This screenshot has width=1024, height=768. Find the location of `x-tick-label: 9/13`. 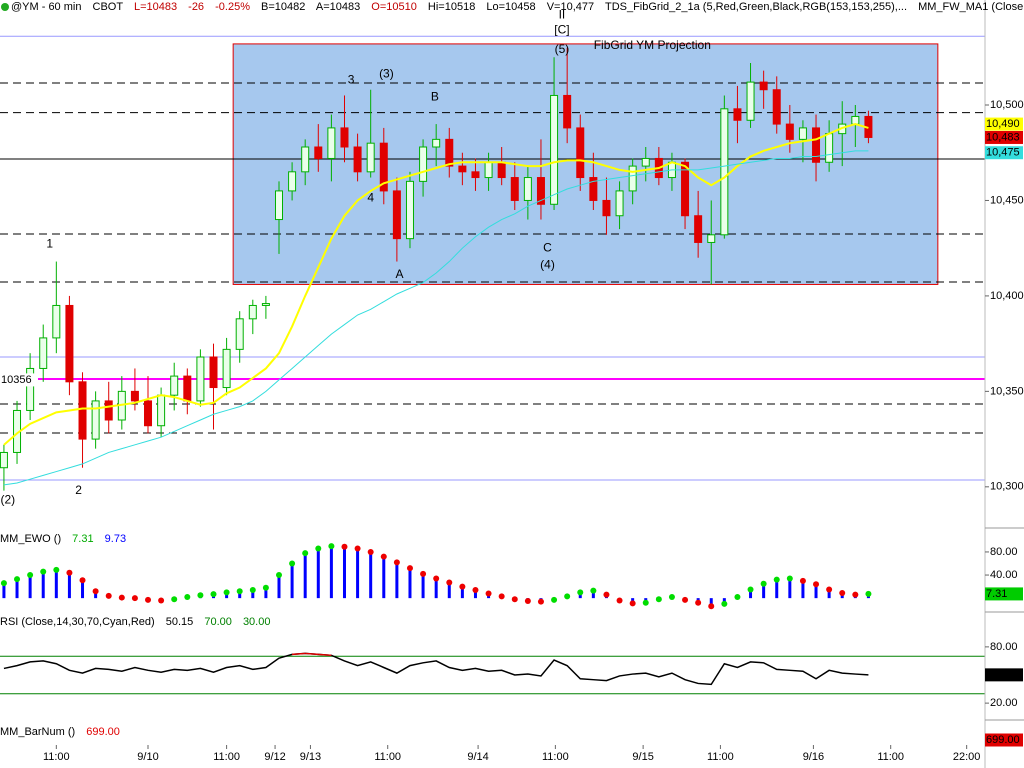

x-tick-label: 9/13 is located at coordinates (310, 757).